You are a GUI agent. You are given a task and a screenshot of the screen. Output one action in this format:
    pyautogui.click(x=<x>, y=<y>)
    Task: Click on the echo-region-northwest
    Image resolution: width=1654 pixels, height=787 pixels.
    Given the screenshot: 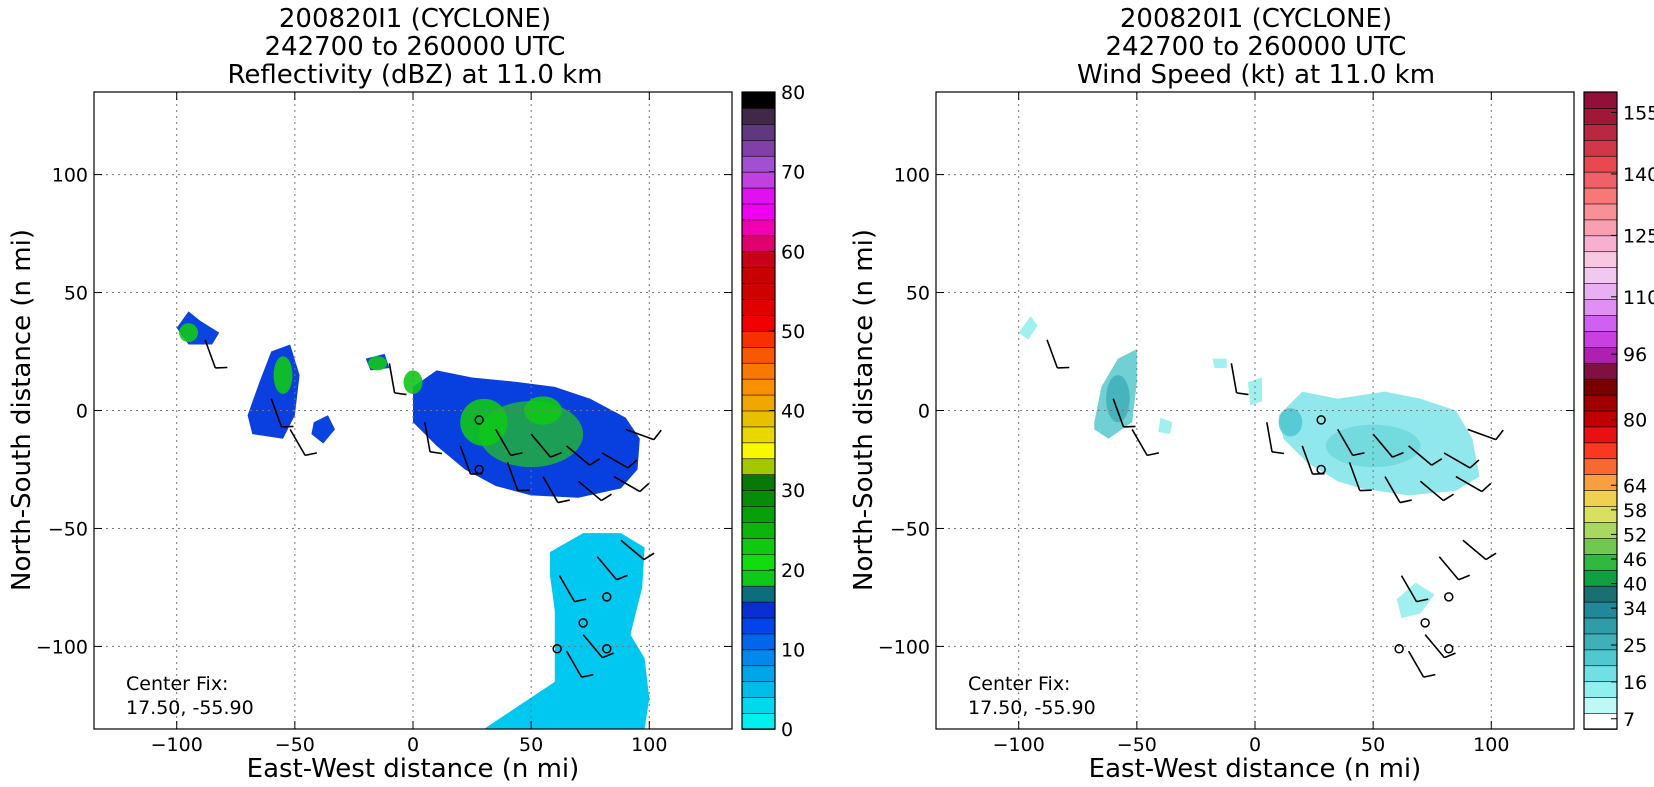 What is the action you would take?
    pyautogui.click(x=1028, y=328)
    